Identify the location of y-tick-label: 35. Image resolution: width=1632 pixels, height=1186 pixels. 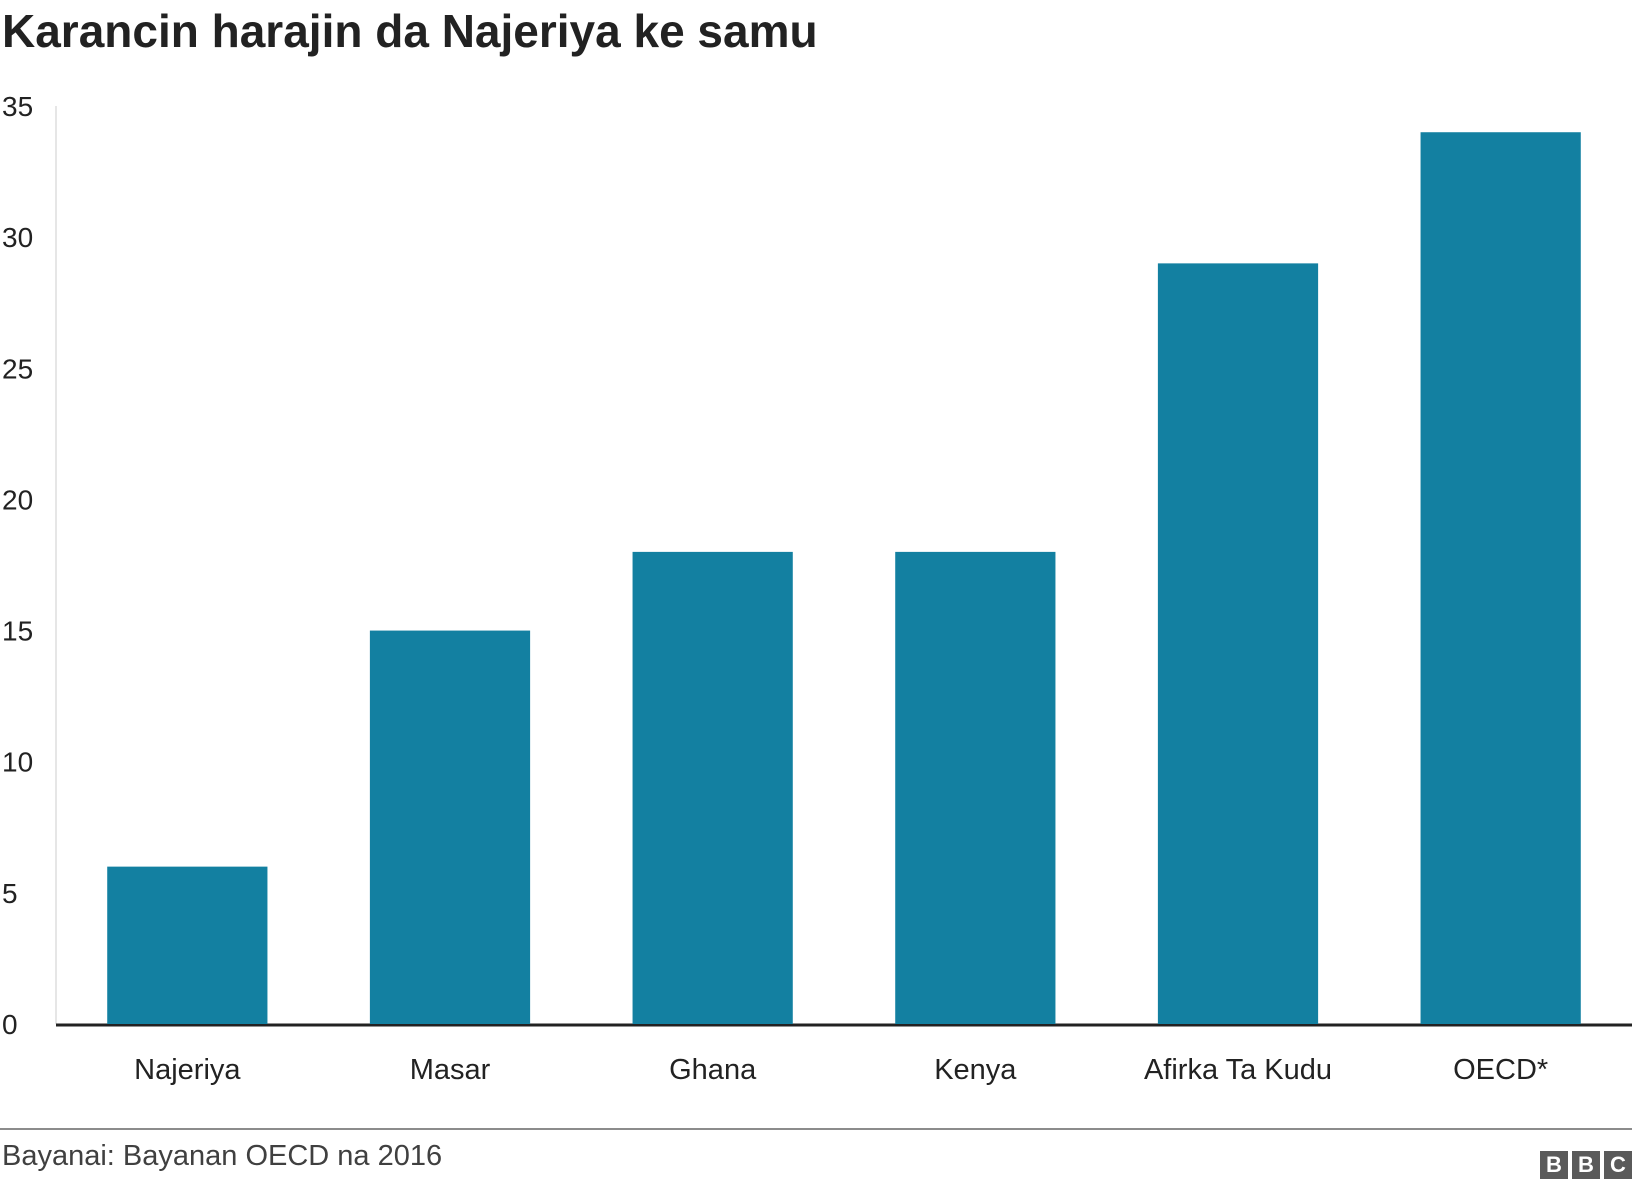
(17, 106).